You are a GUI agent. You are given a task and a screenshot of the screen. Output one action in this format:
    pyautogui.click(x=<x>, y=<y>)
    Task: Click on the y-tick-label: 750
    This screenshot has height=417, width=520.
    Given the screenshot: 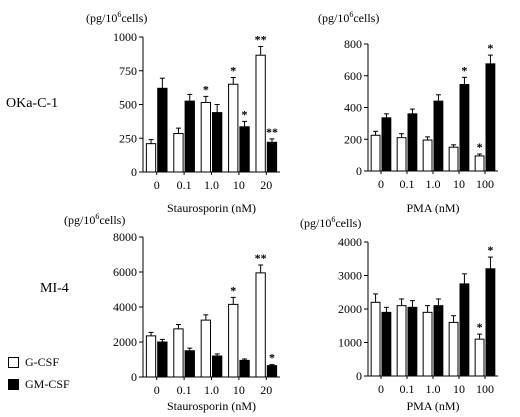 What is the action you would take?
    pyautogui.click(x=128, y=71)
    